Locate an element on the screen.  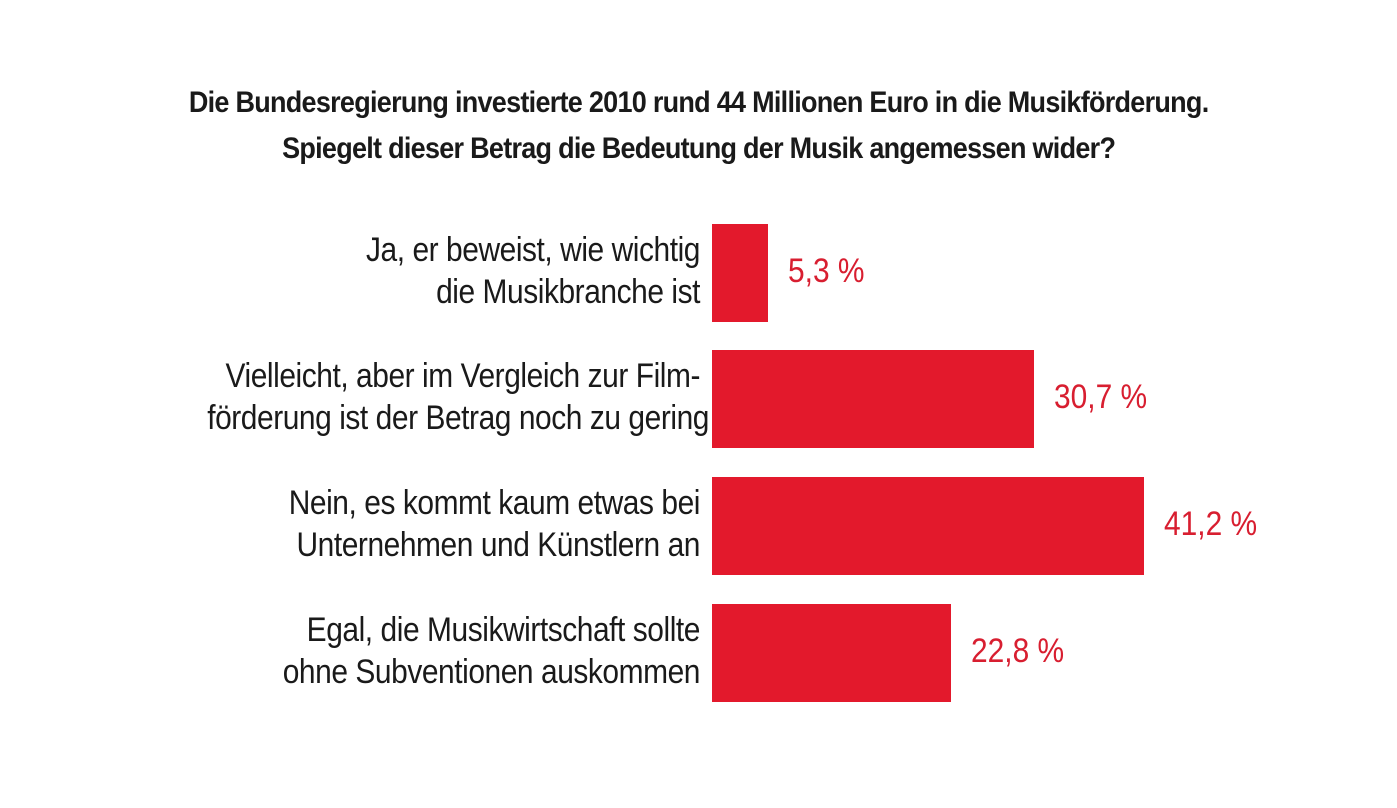
category-label-line: Unternehmen und Künstlern an is located at coordinates (498, 545).